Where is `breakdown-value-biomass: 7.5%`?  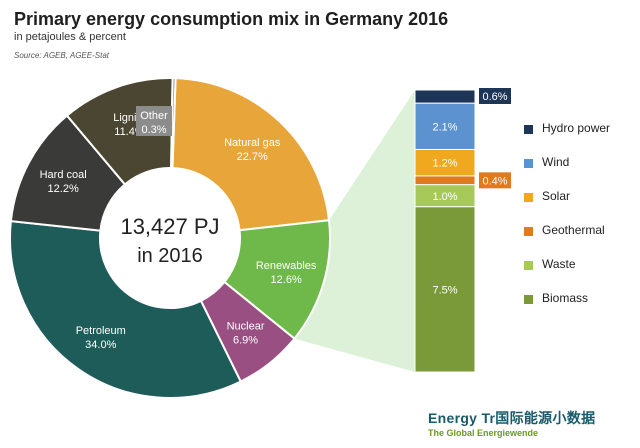
breakdown-value-biomass: 7.5% is located at coordinates (444, 290).